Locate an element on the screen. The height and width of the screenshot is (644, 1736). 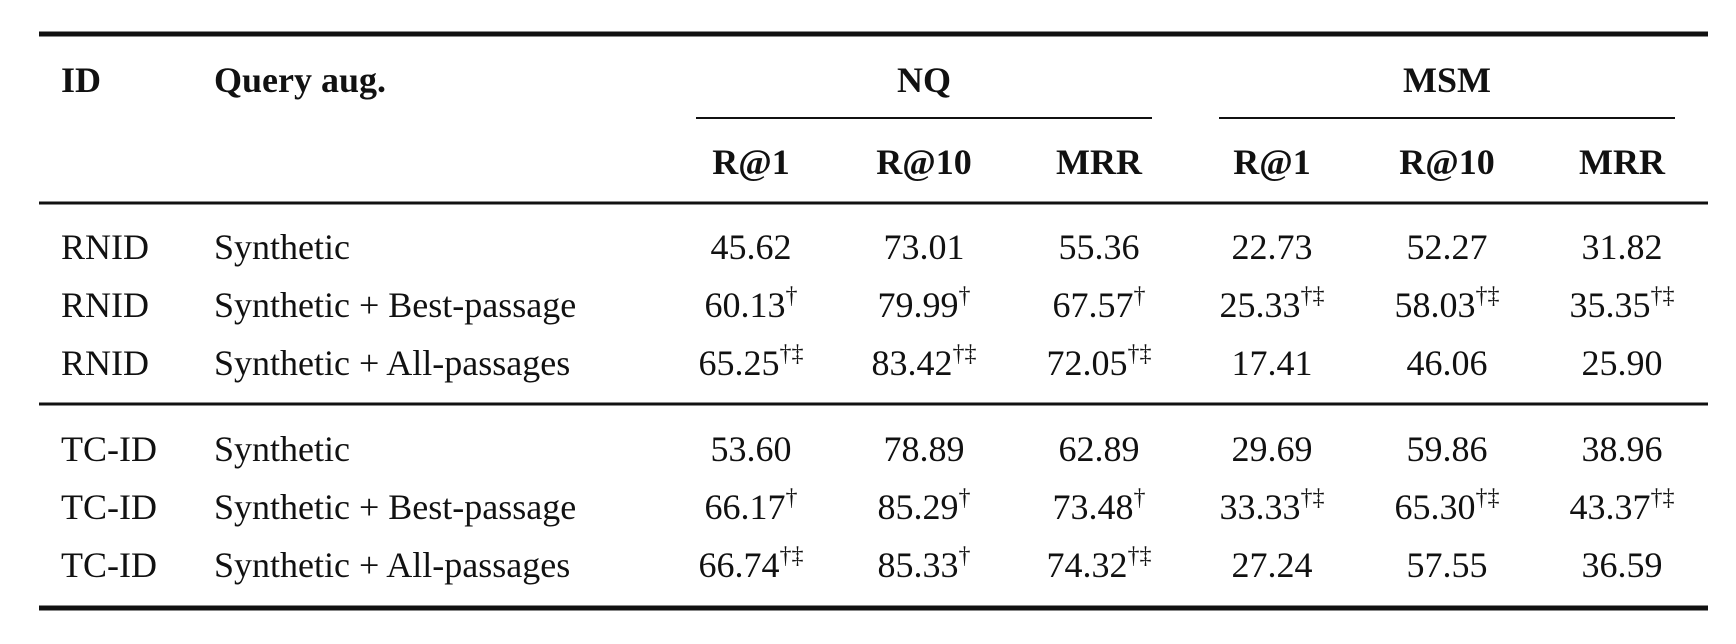
cell: 83.42†‡ is located at coordinates (924, 362).